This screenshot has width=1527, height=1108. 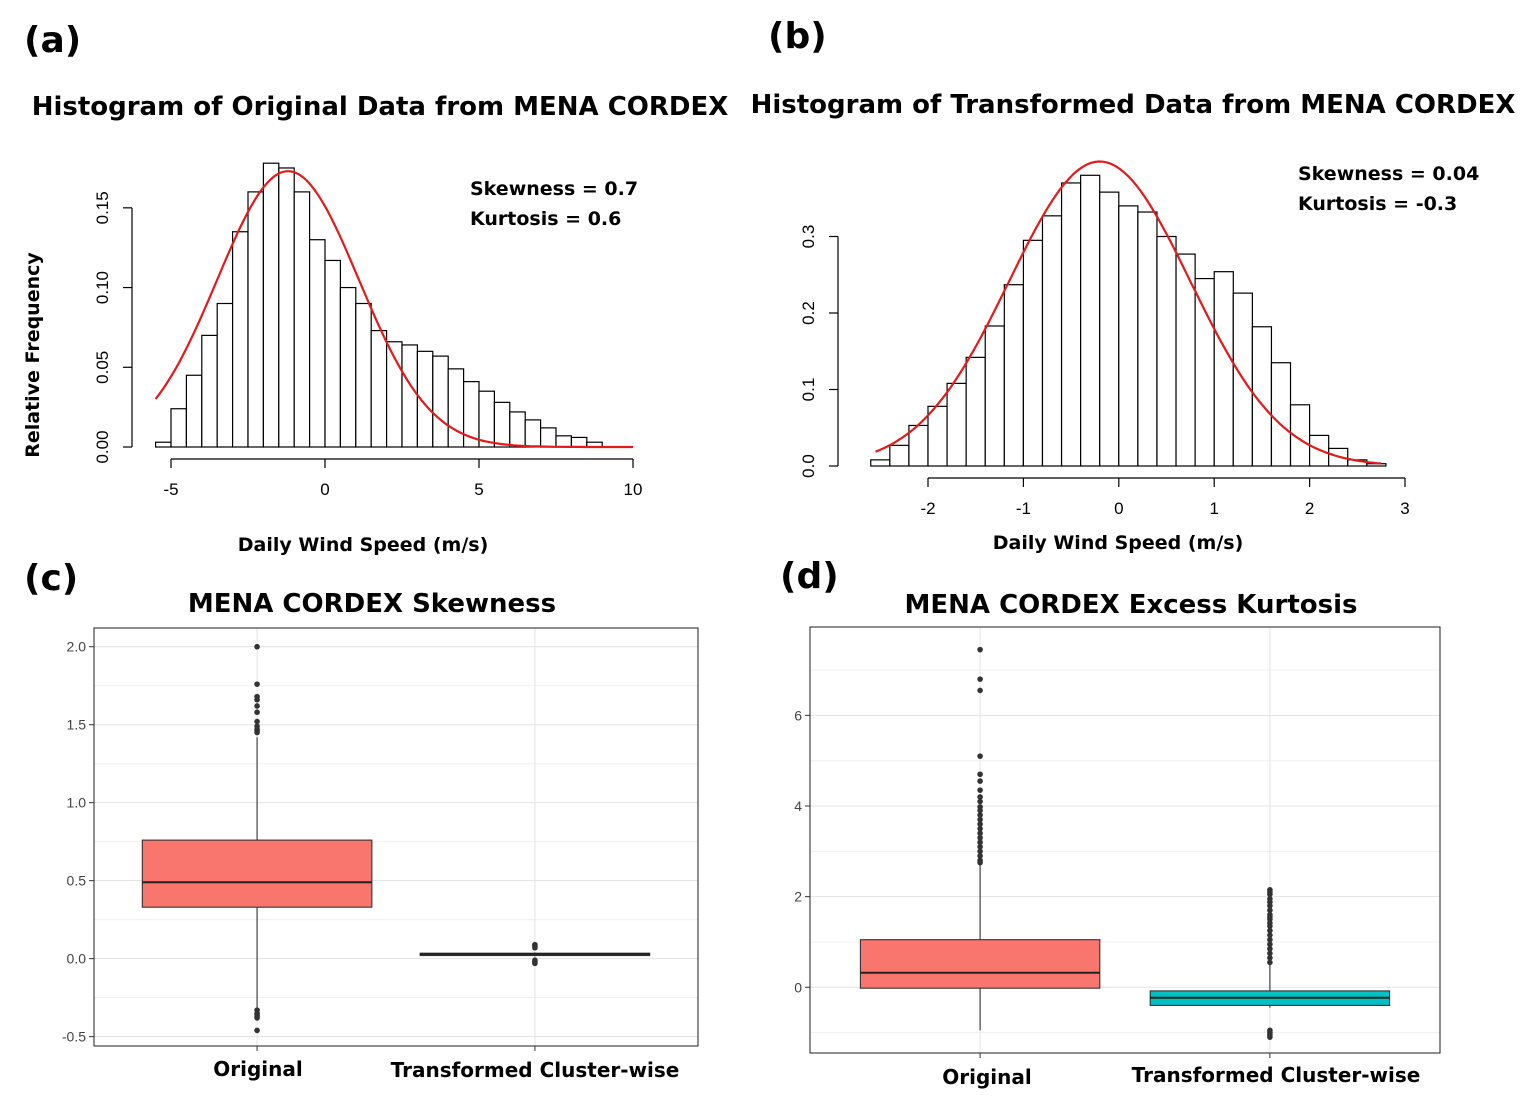 I want to click on x-tick-label: -1, so click(x=1023, y=508).